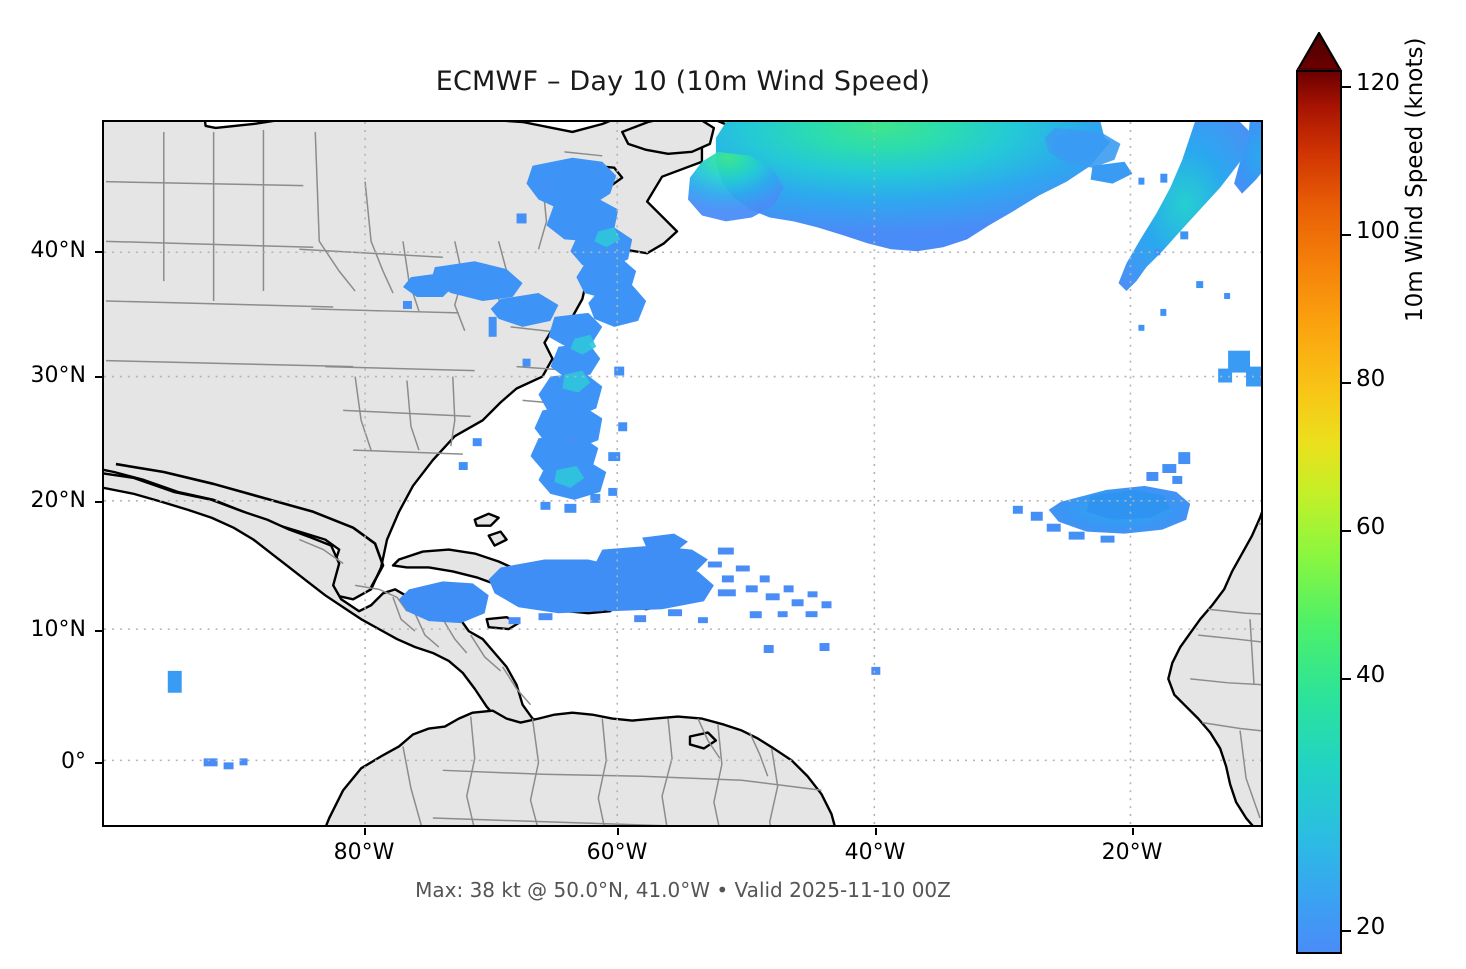 This screenshot has width=1466, height=969. I want to click on xtick-label-80w: 80°W, so click(364, 852).